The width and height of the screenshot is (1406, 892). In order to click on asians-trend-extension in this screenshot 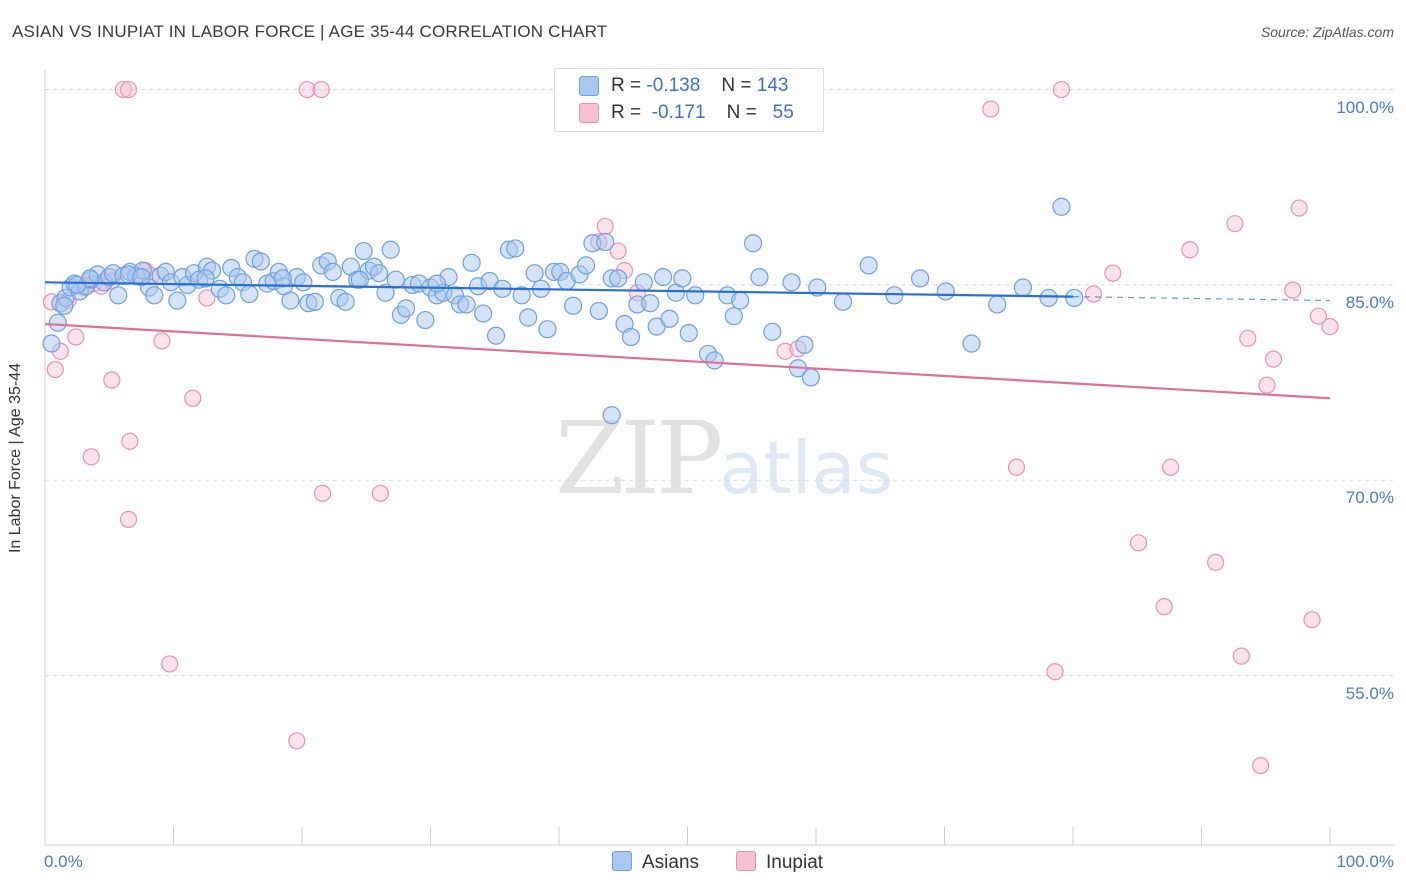, I will do `click(1201, 299)`.